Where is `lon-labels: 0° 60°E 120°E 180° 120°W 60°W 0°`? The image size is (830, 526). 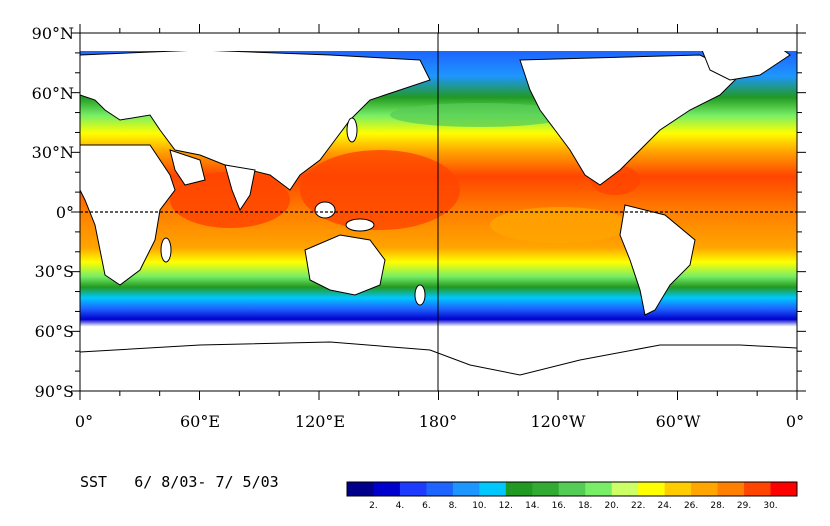
lon-labels: 0° 60°E 120°E 180° 120°W 60°W 0° is located at coordinates (439, 421).